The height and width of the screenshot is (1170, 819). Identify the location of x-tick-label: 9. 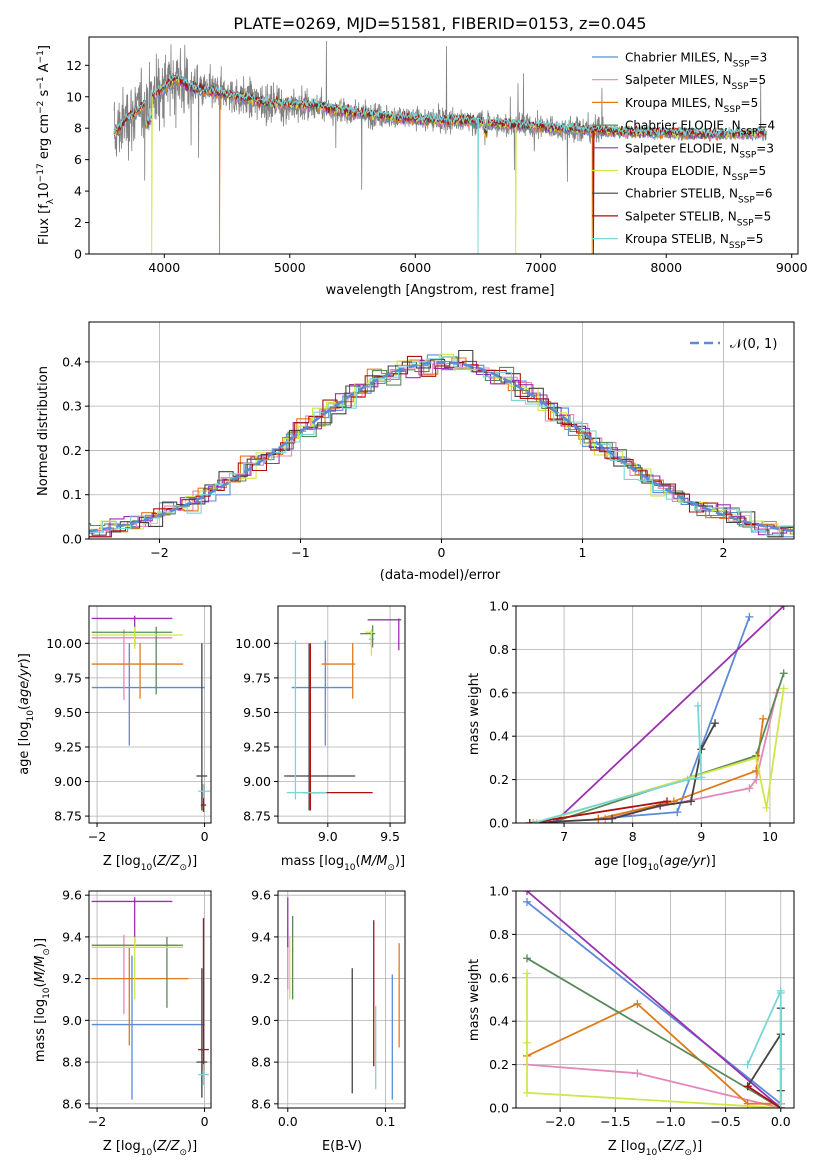
(701, 836).